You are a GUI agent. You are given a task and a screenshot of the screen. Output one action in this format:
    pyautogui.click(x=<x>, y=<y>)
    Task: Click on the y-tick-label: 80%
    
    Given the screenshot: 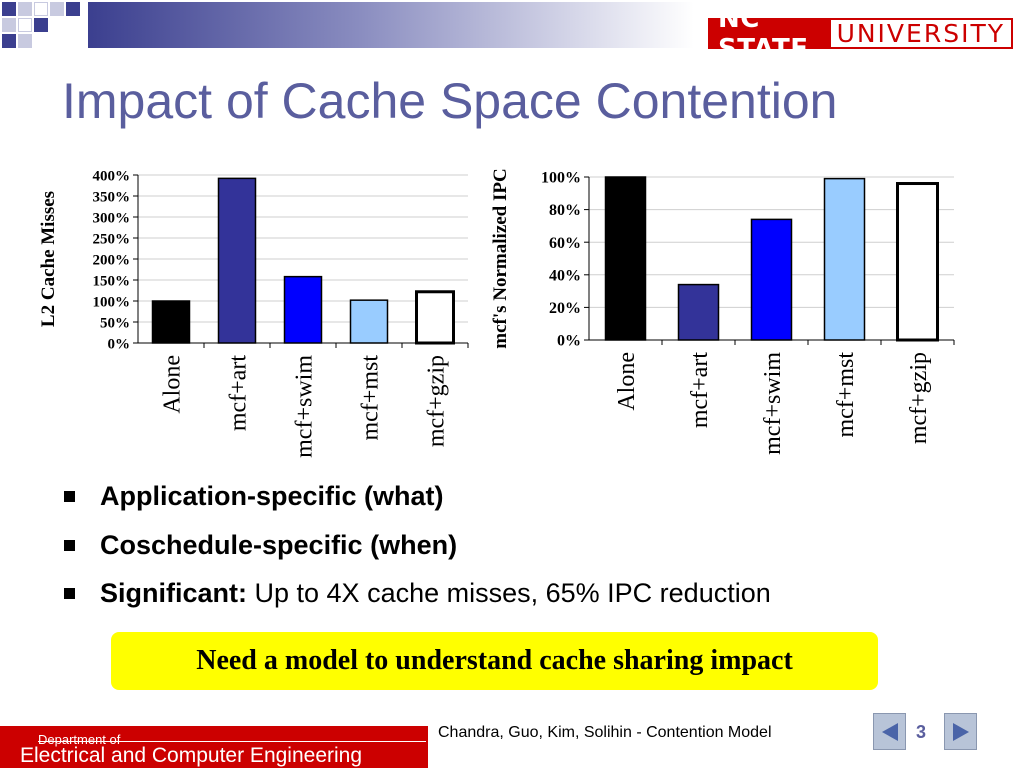 What is the action you would take?
    pyautogui.click(x=565, y=210)
    